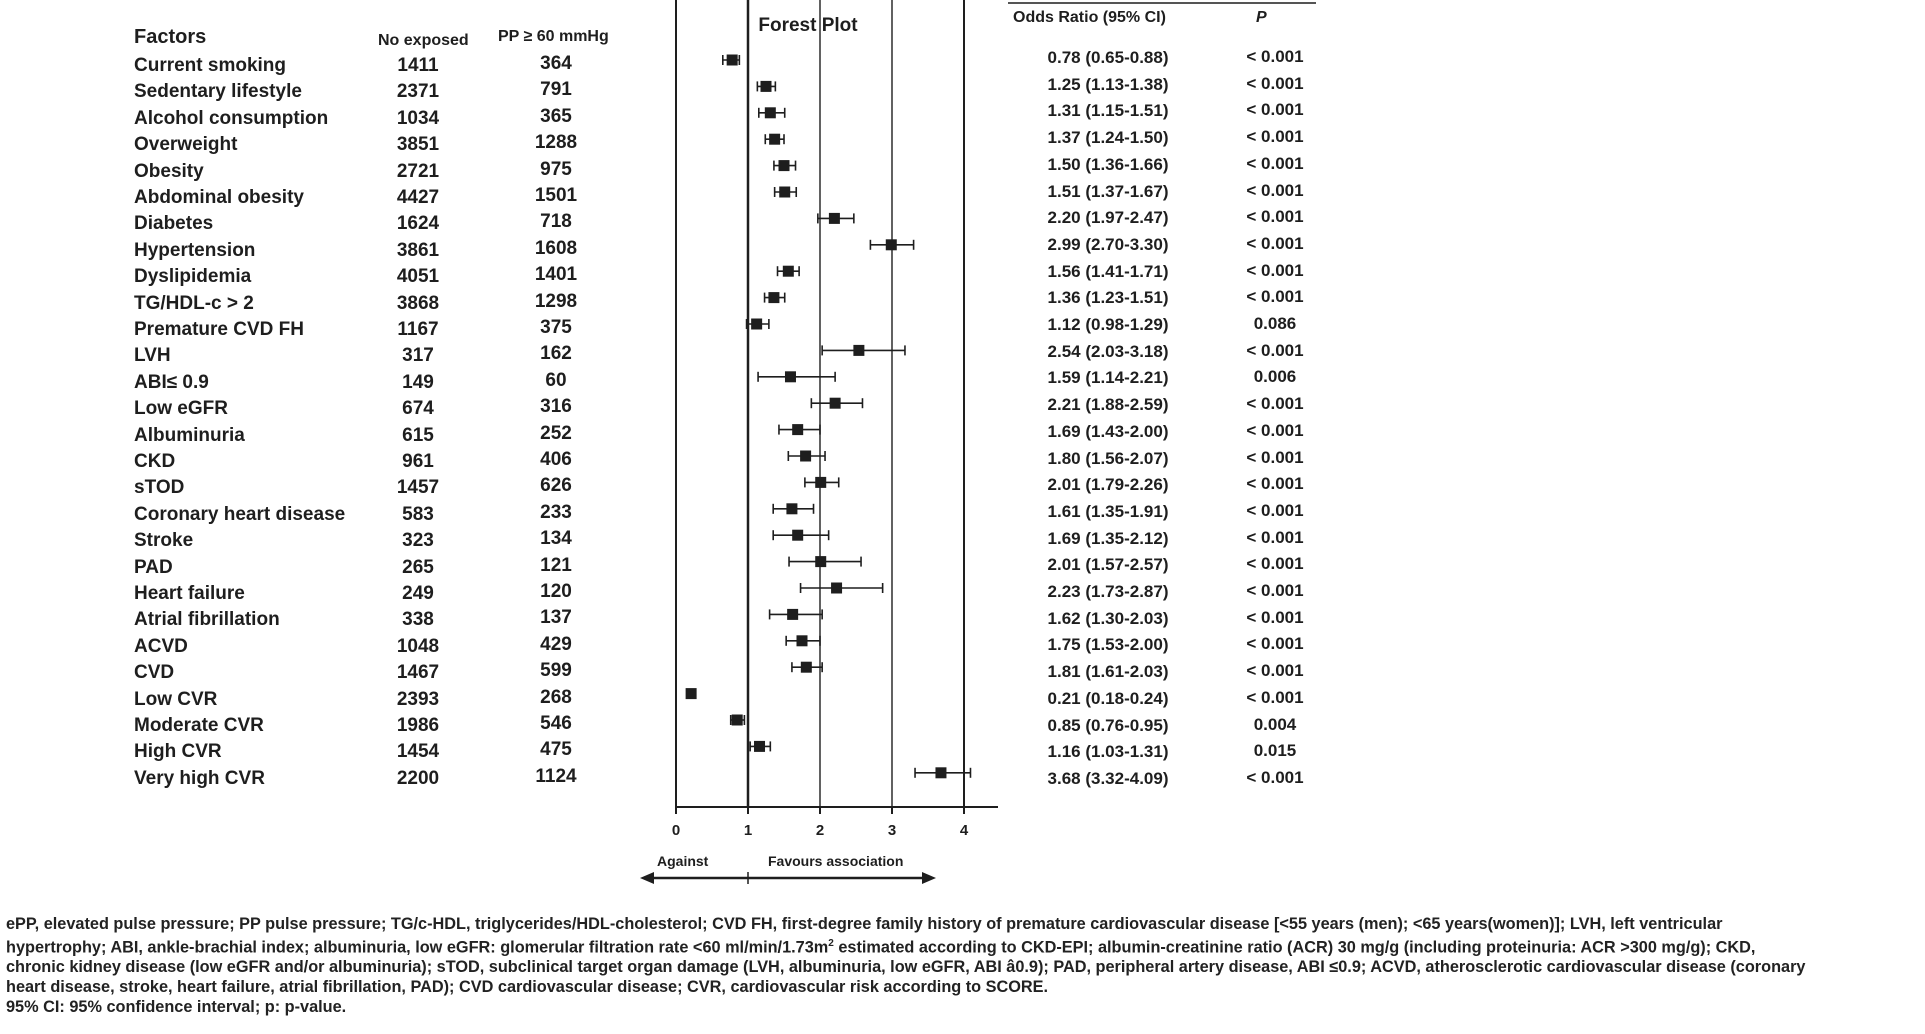  What do you see at coordinates (556, 327) in the screenshot?
I see `pp-value: 375` at bounding box center [556, 327].